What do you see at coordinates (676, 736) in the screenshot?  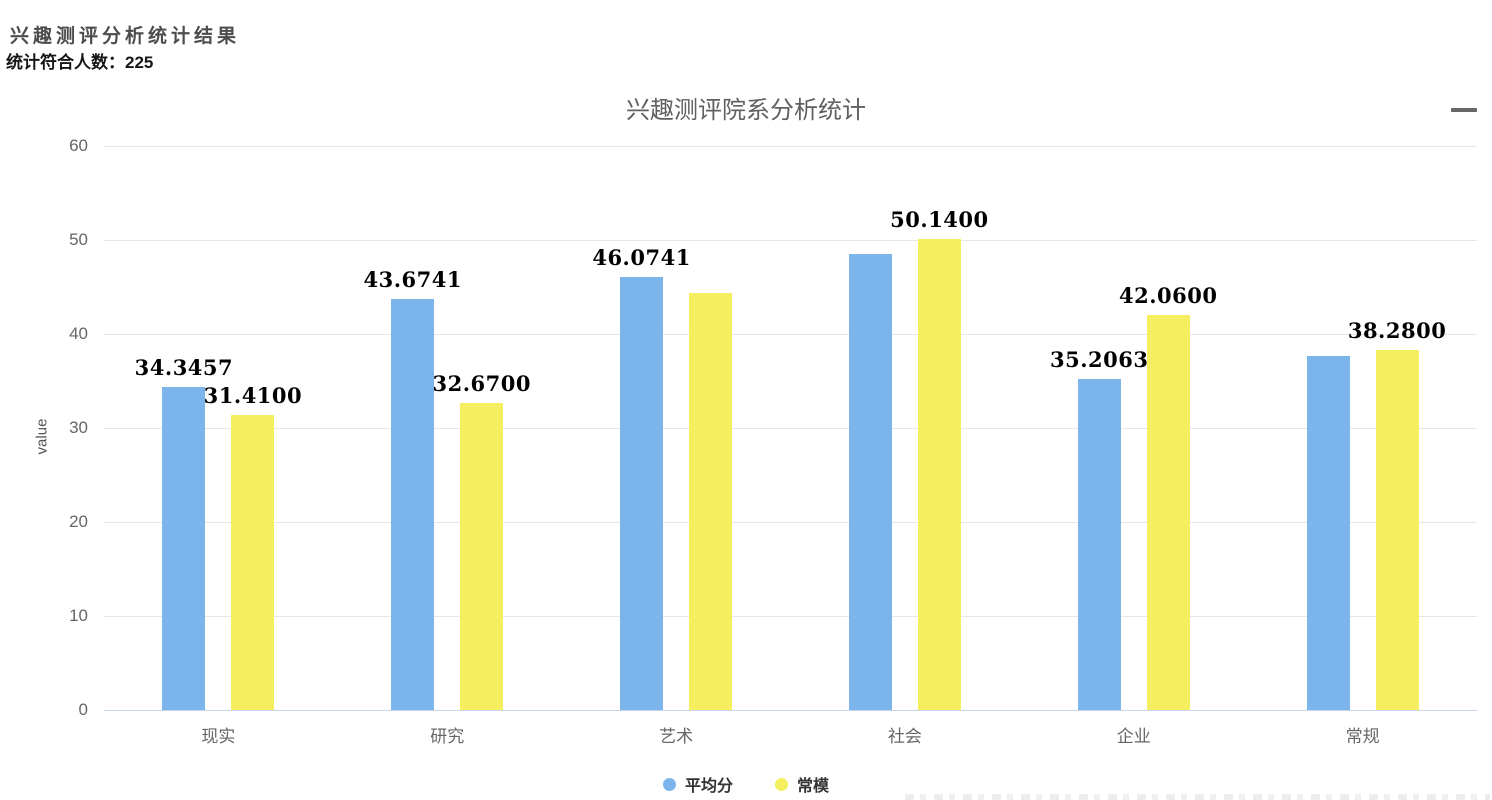 I see `x-axis-category-label: 艺术` at bounding box center [676, 736].